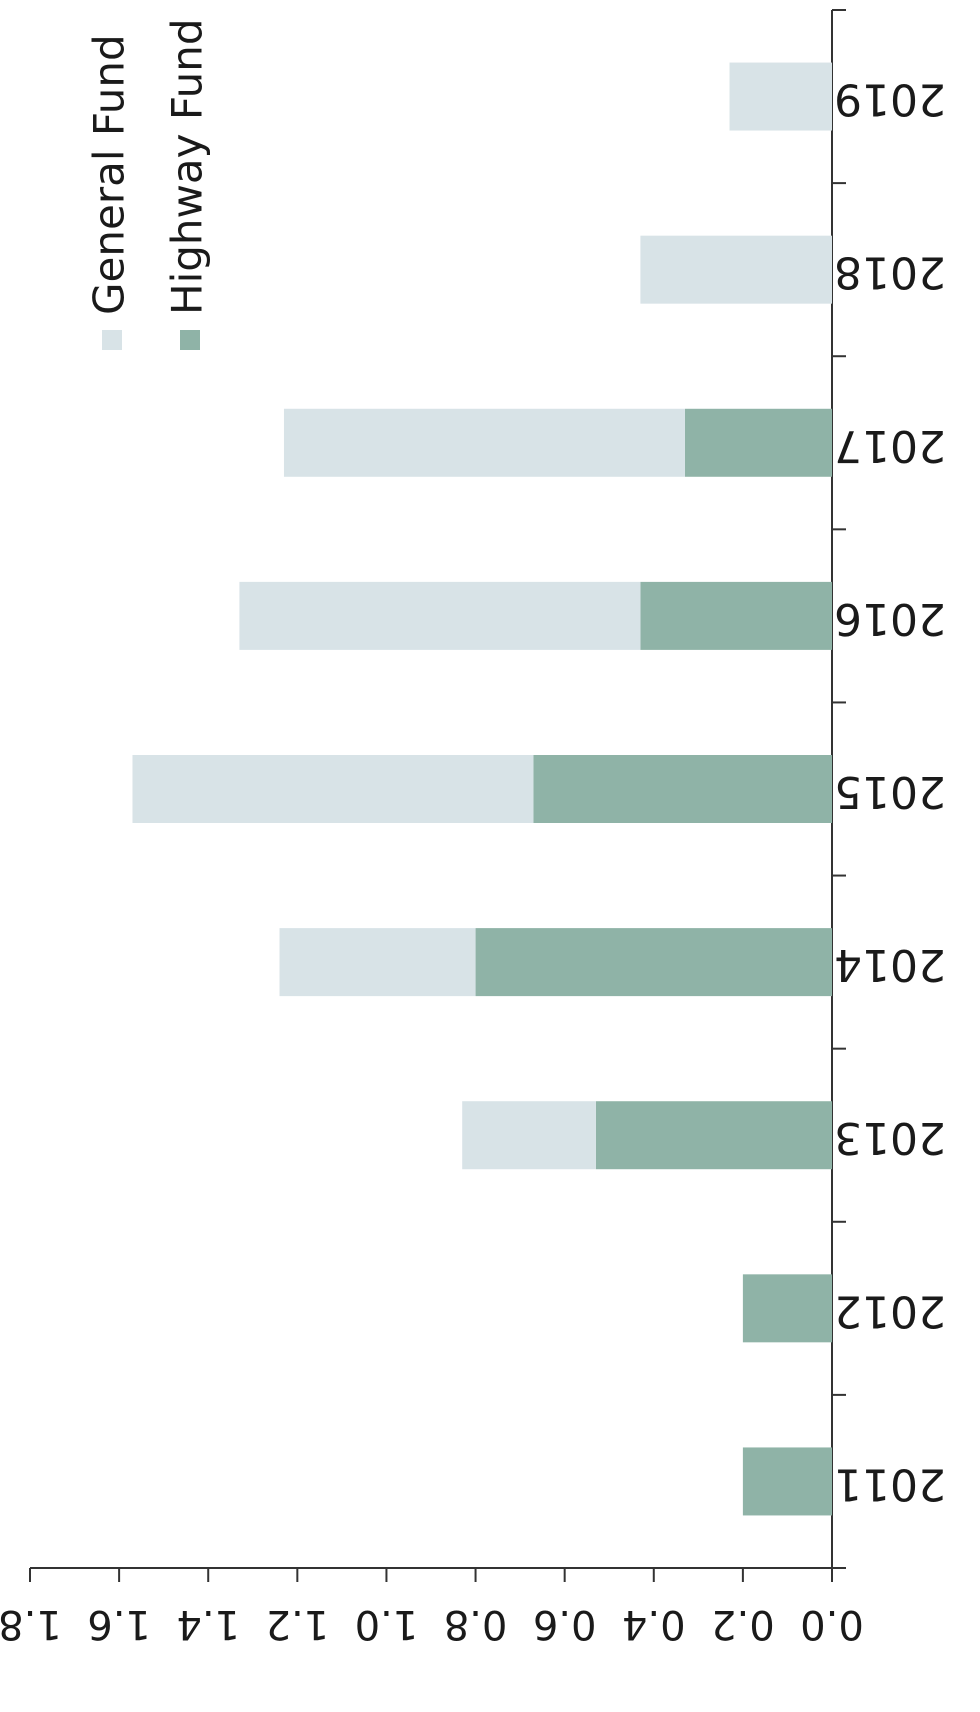 Image resolution: width=980 pixels, height=1712 pixels. I want to click on legend-label: Highway Fund, so click(187, 166).